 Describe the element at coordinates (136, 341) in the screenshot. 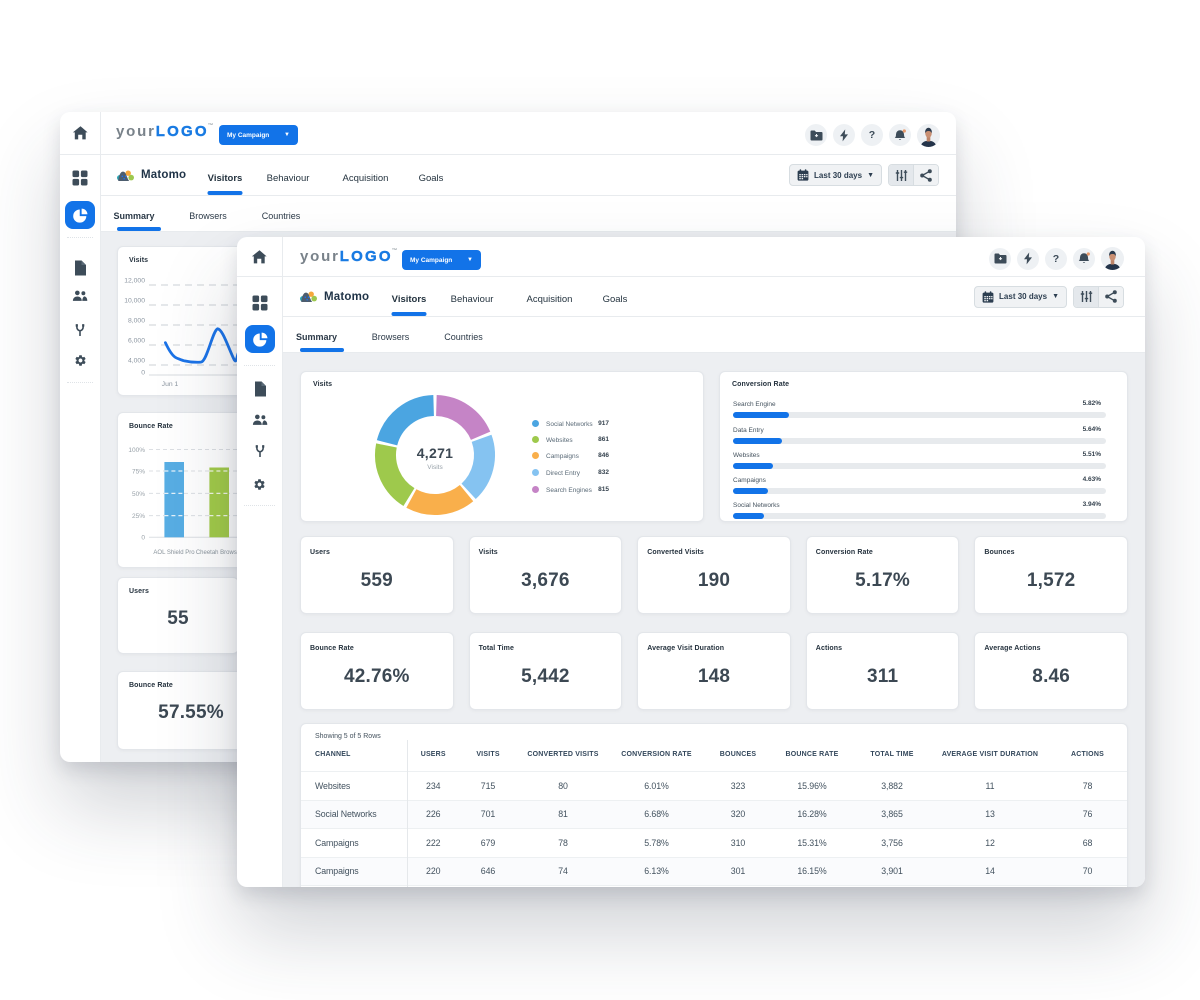

I see `svg-text: 6,000` at that location.